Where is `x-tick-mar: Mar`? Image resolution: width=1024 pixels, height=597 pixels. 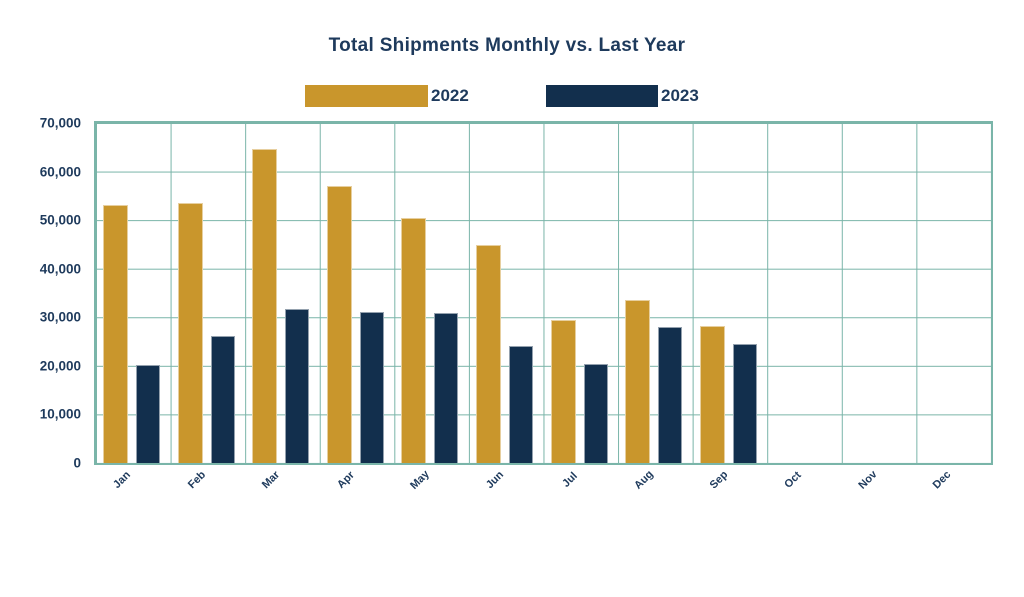
x-tick-mar: Mar is located at coordinates (271, 480).